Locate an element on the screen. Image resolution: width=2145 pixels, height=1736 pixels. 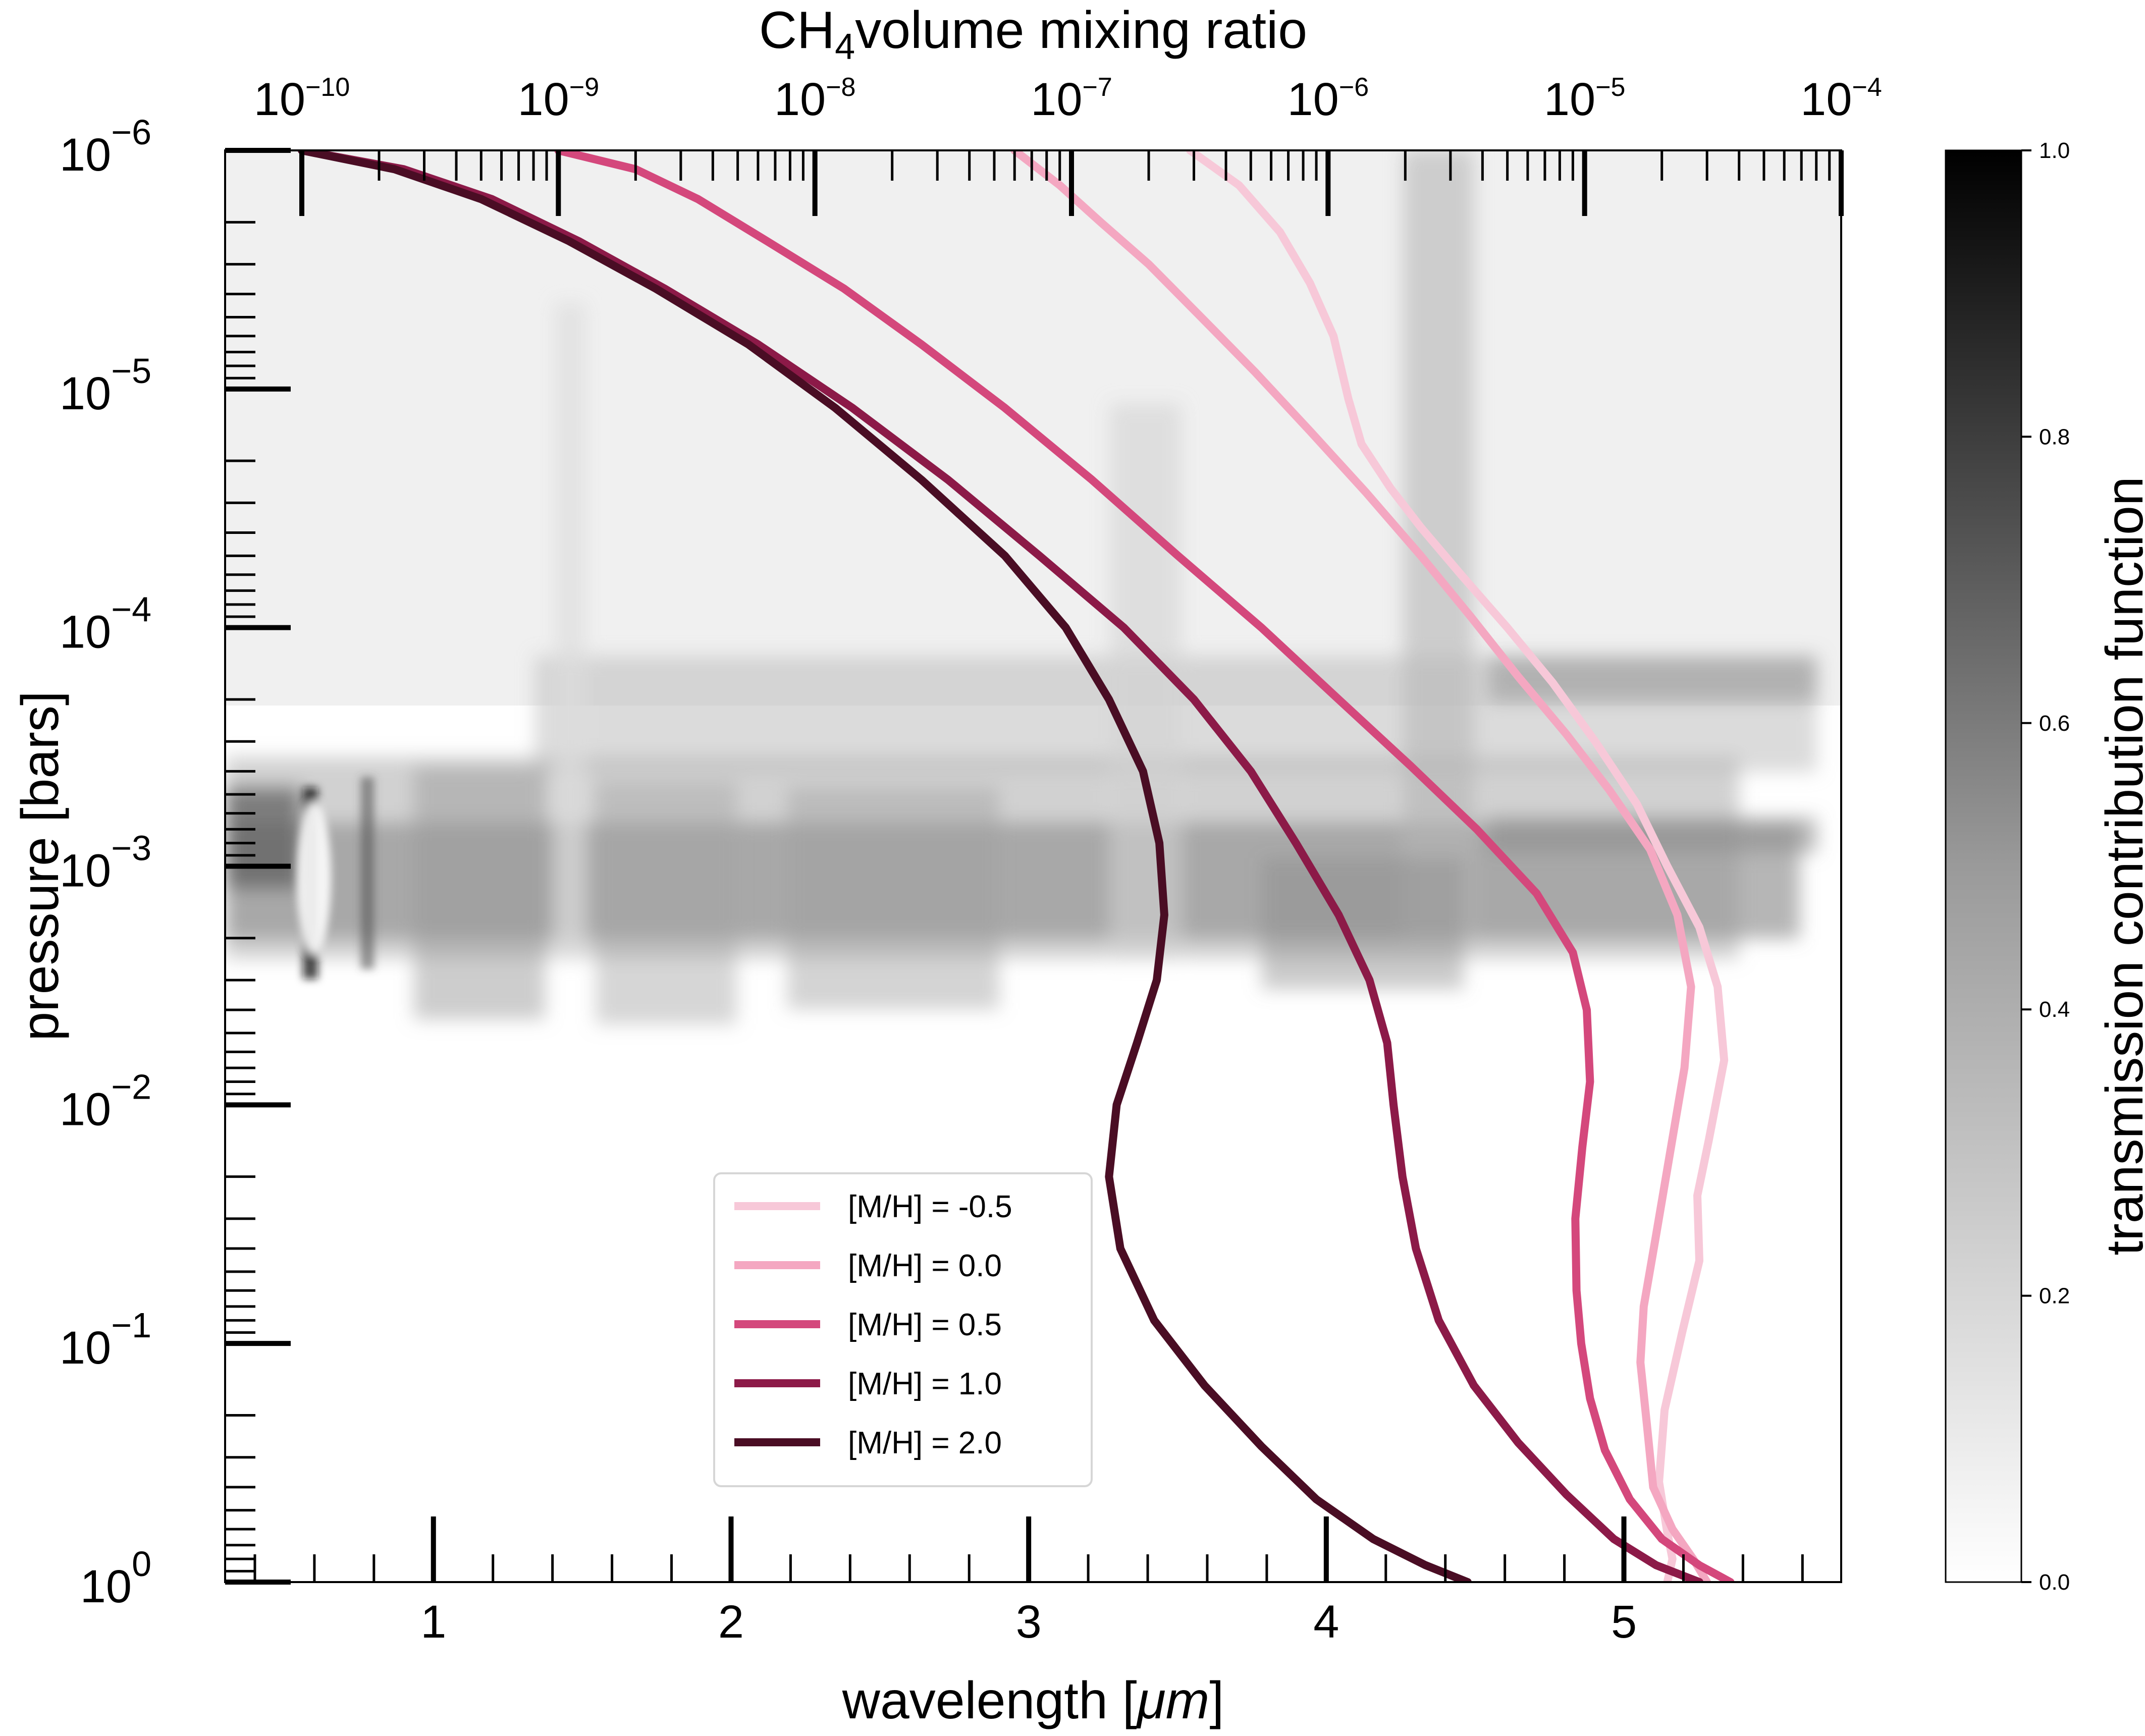
y-tick-label: 10⁻⁶ is located at coordinates (106, 147).